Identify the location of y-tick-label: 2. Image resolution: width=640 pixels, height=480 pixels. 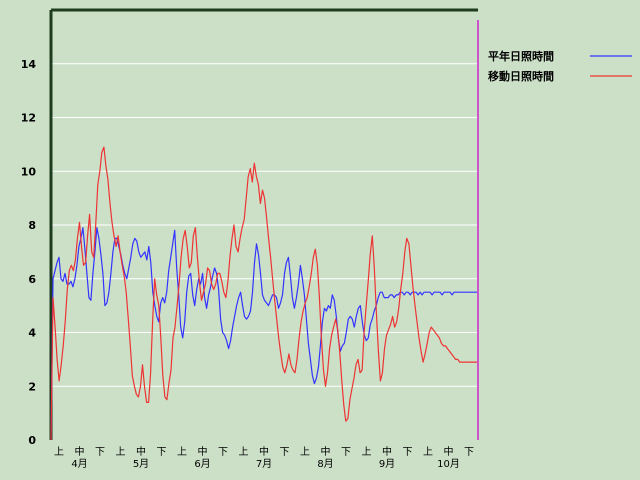
(32, 386).